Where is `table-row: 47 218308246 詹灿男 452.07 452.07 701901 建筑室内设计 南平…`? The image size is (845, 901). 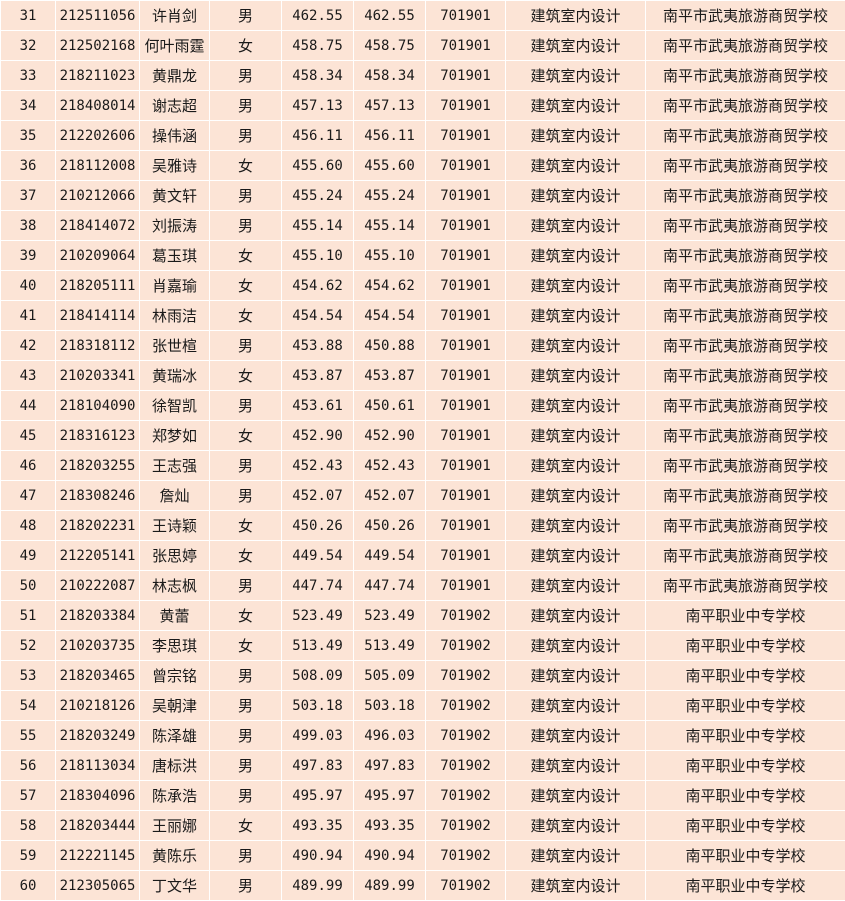
table-row: 47 218308246 詹灿男 452.07 452.07 701901 建筑室内设计 南平… is located at coordinates (422, 495).